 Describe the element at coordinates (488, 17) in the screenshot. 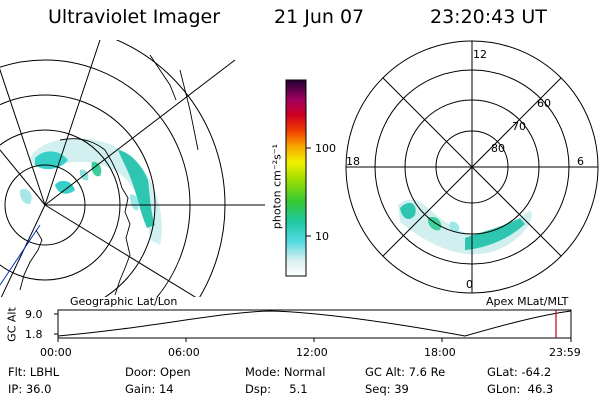

I see `time-label: 23:20:43 UT` at that location.